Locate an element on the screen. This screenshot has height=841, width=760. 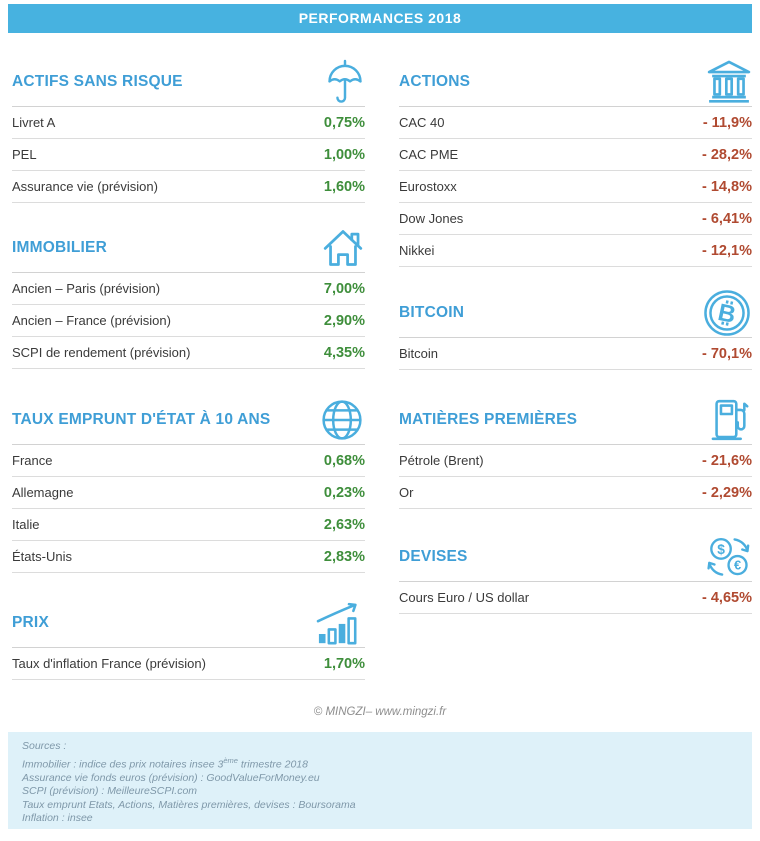
bank-icon is located at coordinates (729, 82).